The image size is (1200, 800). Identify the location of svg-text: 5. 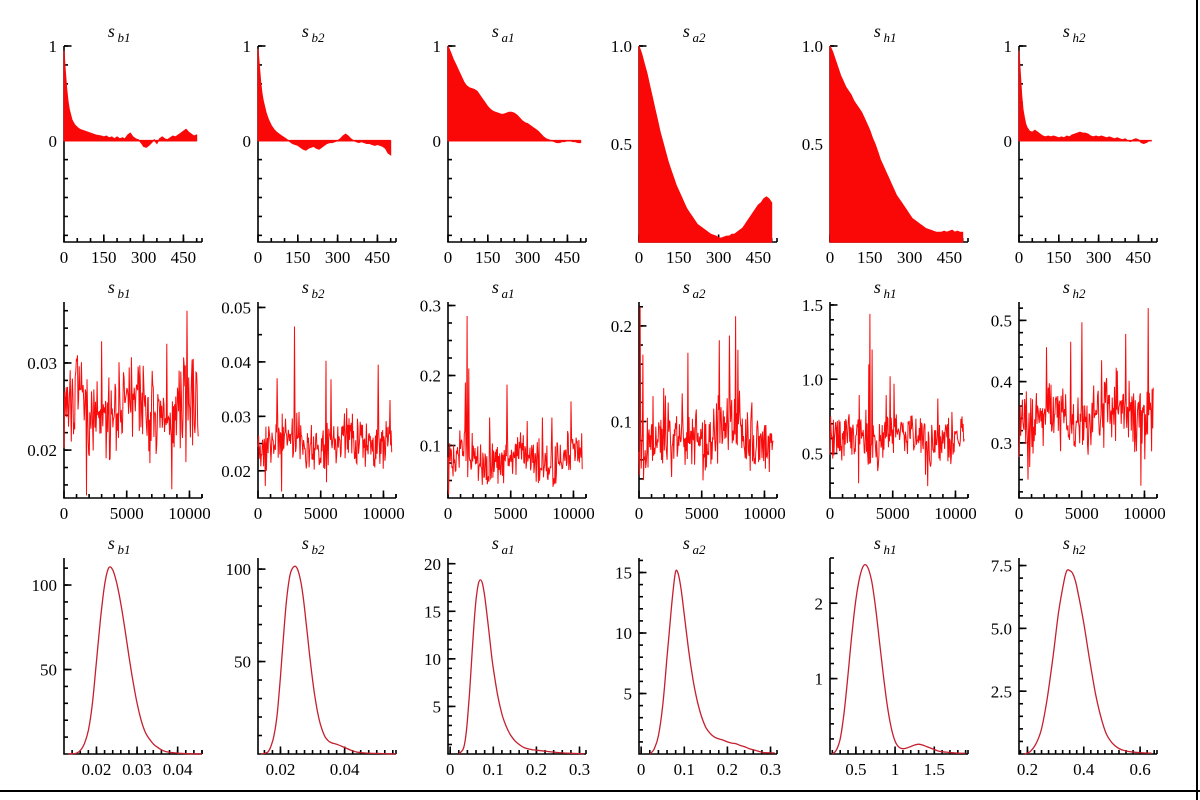
(628, 694).